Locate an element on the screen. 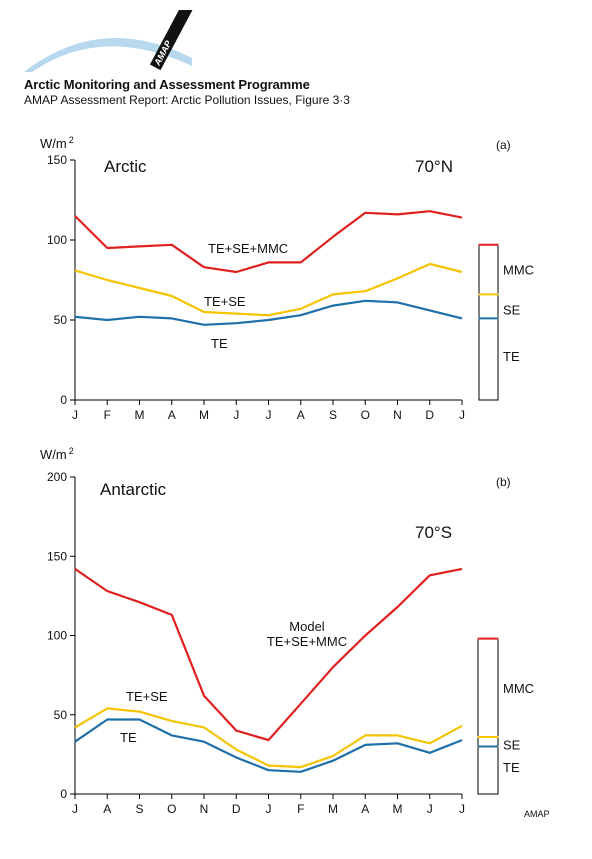 This screenshot has height=859, width=592. panel-2-x-tick-label: D is located at coordinates (236, 809).